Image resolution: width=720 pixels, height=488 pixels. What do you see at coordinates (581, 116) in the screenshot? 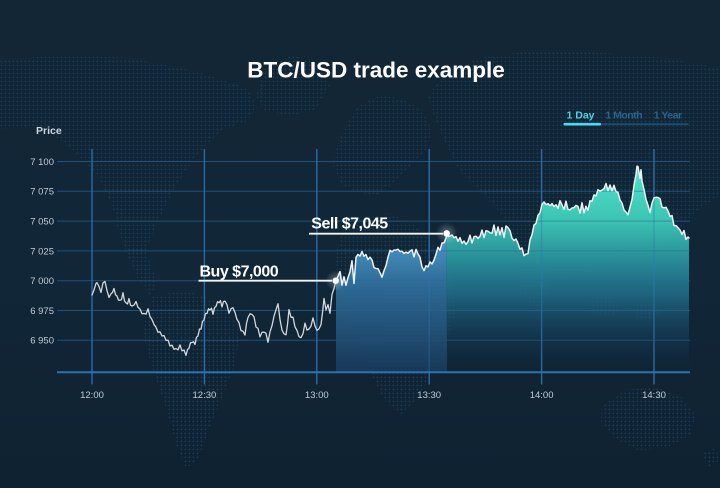
I see `svg-text: 1 Day` at bounding box center [581, 116].